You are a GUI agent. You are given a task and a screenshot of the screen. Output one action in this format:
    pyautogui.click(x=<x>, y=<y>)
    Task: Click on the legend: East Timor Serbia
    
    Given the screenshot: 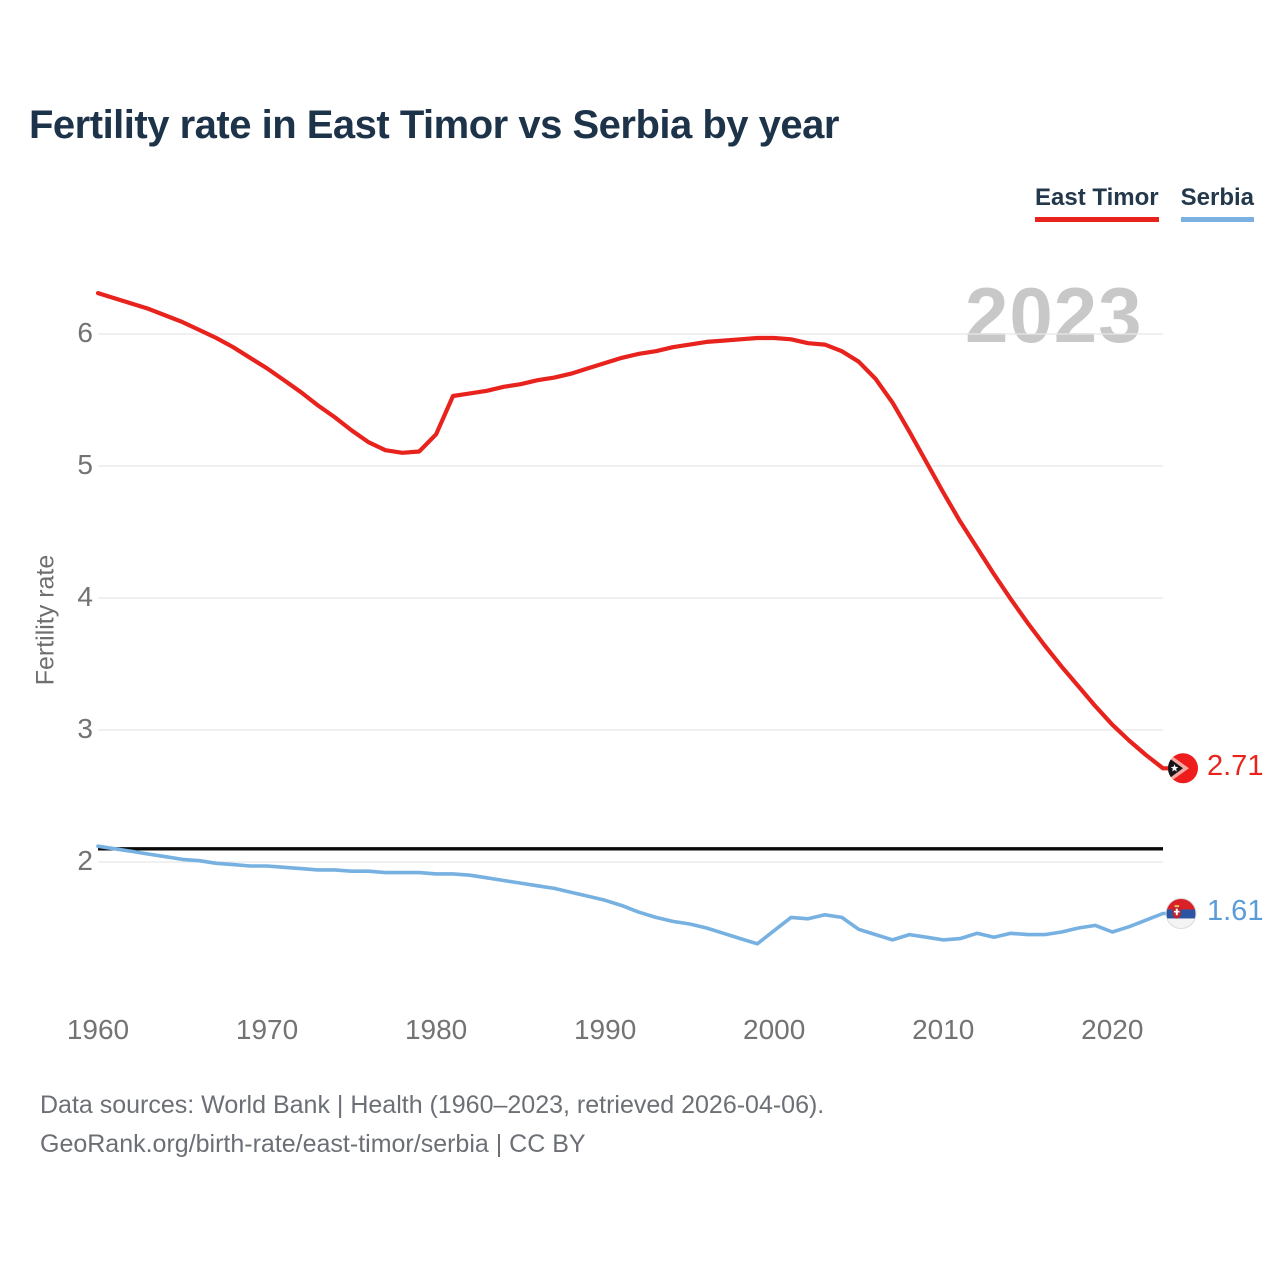 What is the action you would take?
    pyautogui.click(x=1144, y=203)
    